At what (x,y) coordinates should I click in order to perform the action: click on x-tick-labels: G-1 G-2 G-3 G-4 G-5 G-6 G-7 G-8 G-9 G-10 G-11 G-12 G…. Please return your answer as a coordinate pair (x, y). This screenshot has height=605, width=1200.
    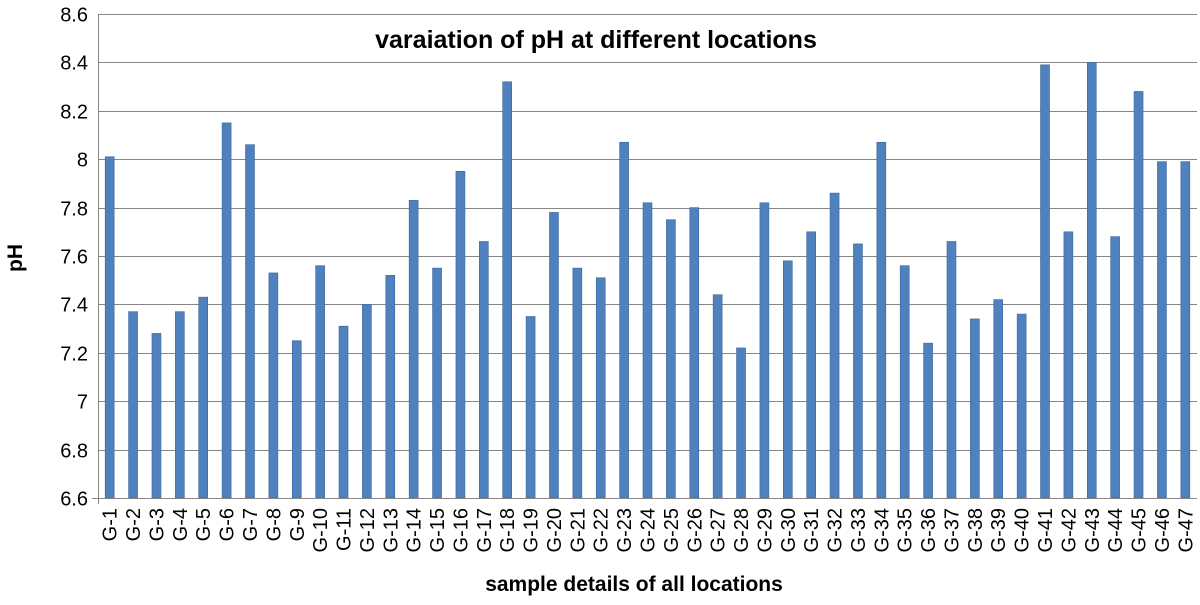
    Looking at the image, I should click on (649, 530).